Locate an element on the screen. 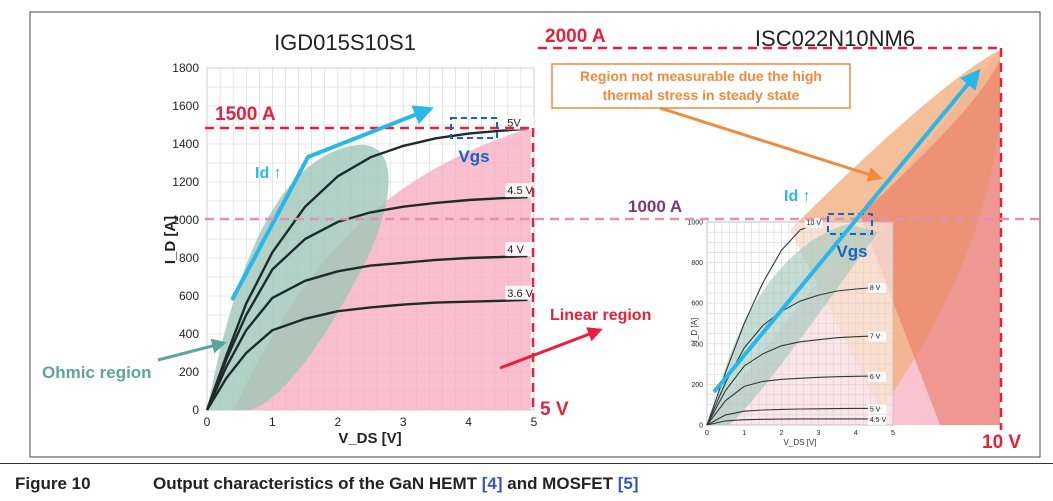 Image resolution: width=1053 pixels, height=501 pixels. right-ohmic-region-fill is located at coordinates (794, 324).